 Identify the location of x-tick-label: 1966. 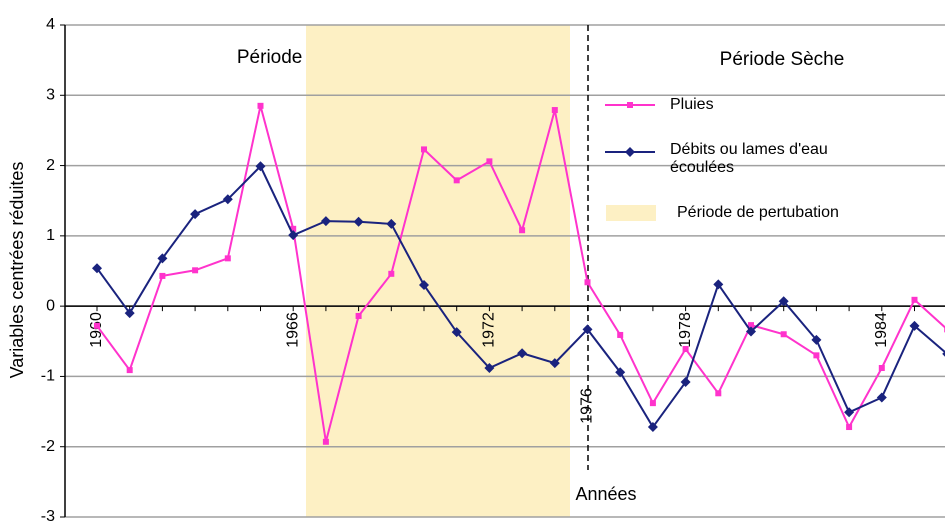
(292, 330).